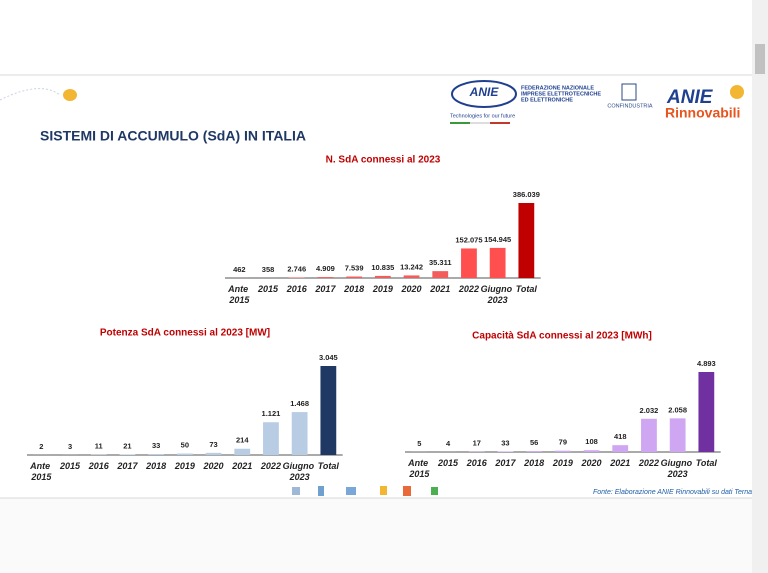 The image size is (768, 573). Describe the element at coordinates (702, 113) in the screenshot. I see `brand-bottom: Rinnovabili` at that location.